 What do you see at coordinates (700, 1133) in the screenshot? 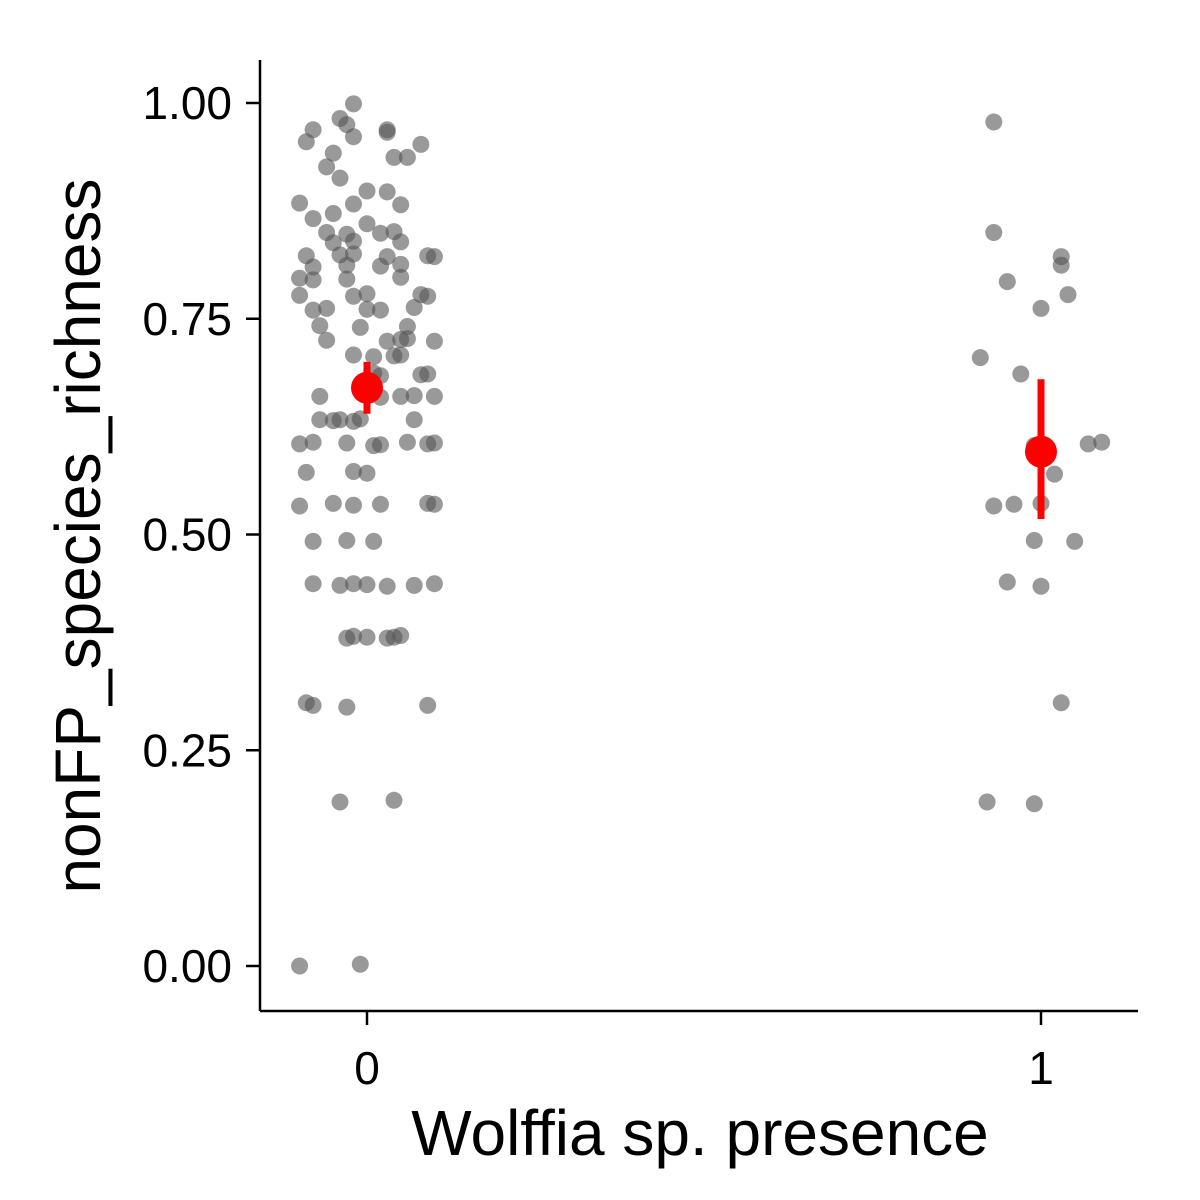
I see `x-axis-title: Wolffia sp. presence` at bounding box center [700, 1133].